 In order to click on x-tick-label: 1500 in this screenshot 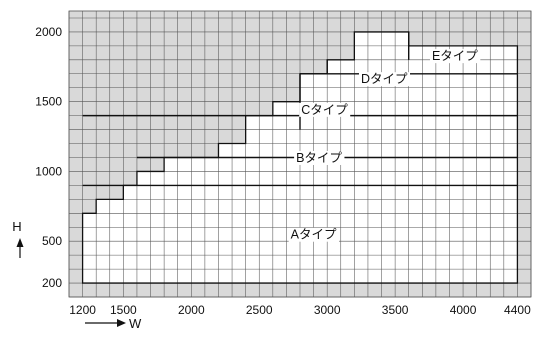, I will do `click(123, 310)`.